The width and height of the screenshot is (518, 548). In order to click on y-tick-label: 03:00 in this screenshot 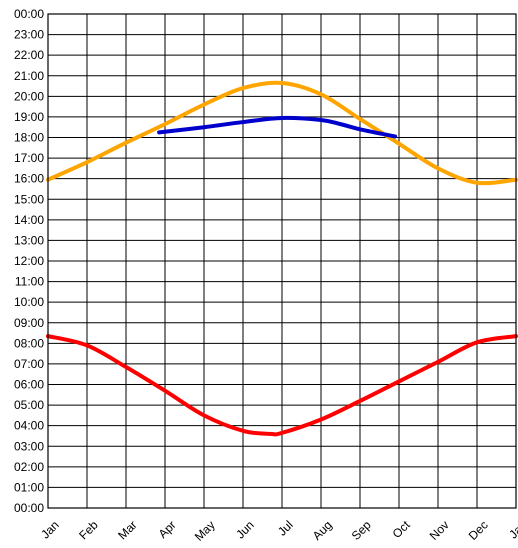, I will do `click(29, 446)`.